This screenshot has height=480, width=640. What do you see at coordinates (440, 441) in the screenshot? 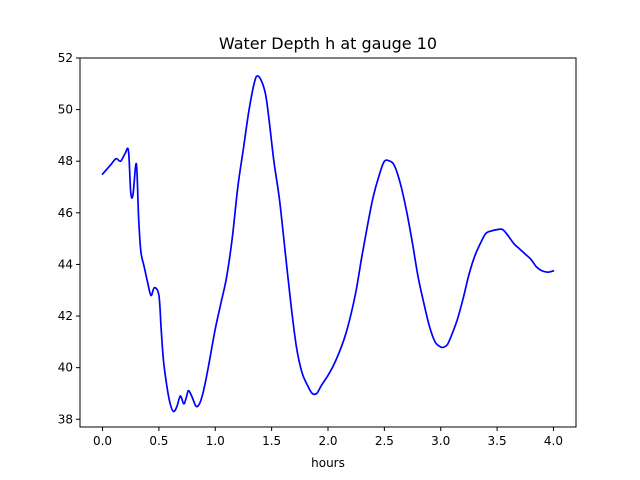
I see `x-tick-label: 3.0` at bounding box center [440, 441].